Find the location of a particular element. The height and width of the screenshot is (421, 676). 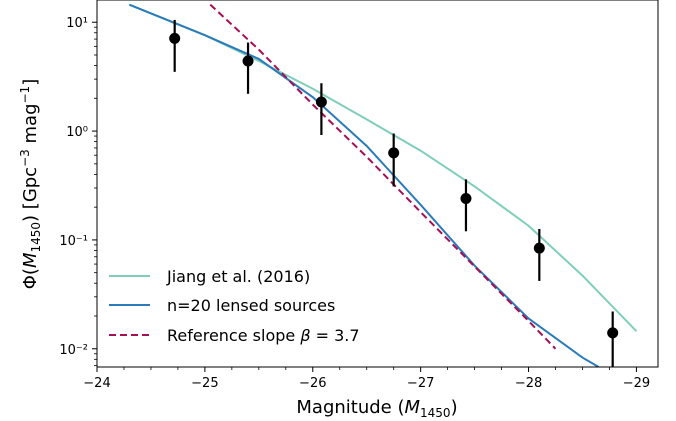

y-tick-label: 10⁻¹ is located at coordinates (73, 241).